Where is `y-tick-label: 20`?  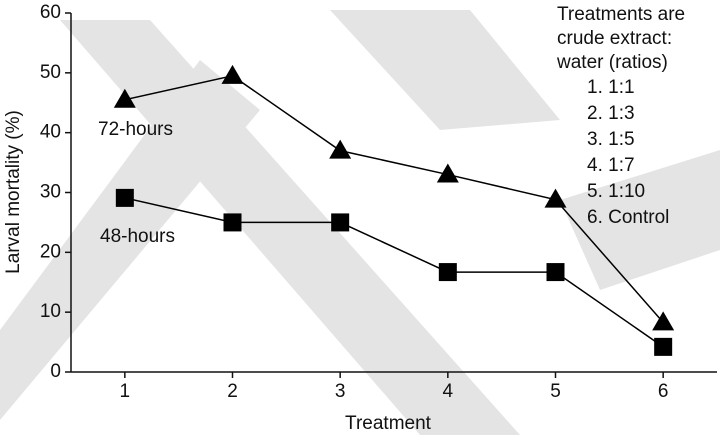
y-tick-label: 20 is located at coordinates (50, 251).